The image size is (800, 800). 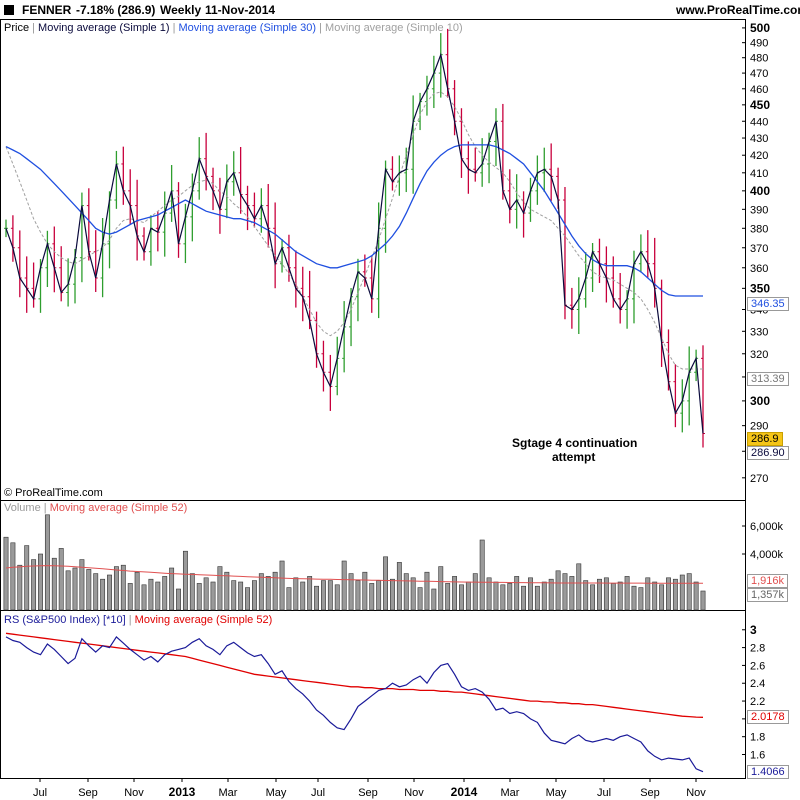 What do you see at coordinates (760, 288) in the screenshot?
I see `price-y-tick-label: 350` at bounding box center [760, 288].